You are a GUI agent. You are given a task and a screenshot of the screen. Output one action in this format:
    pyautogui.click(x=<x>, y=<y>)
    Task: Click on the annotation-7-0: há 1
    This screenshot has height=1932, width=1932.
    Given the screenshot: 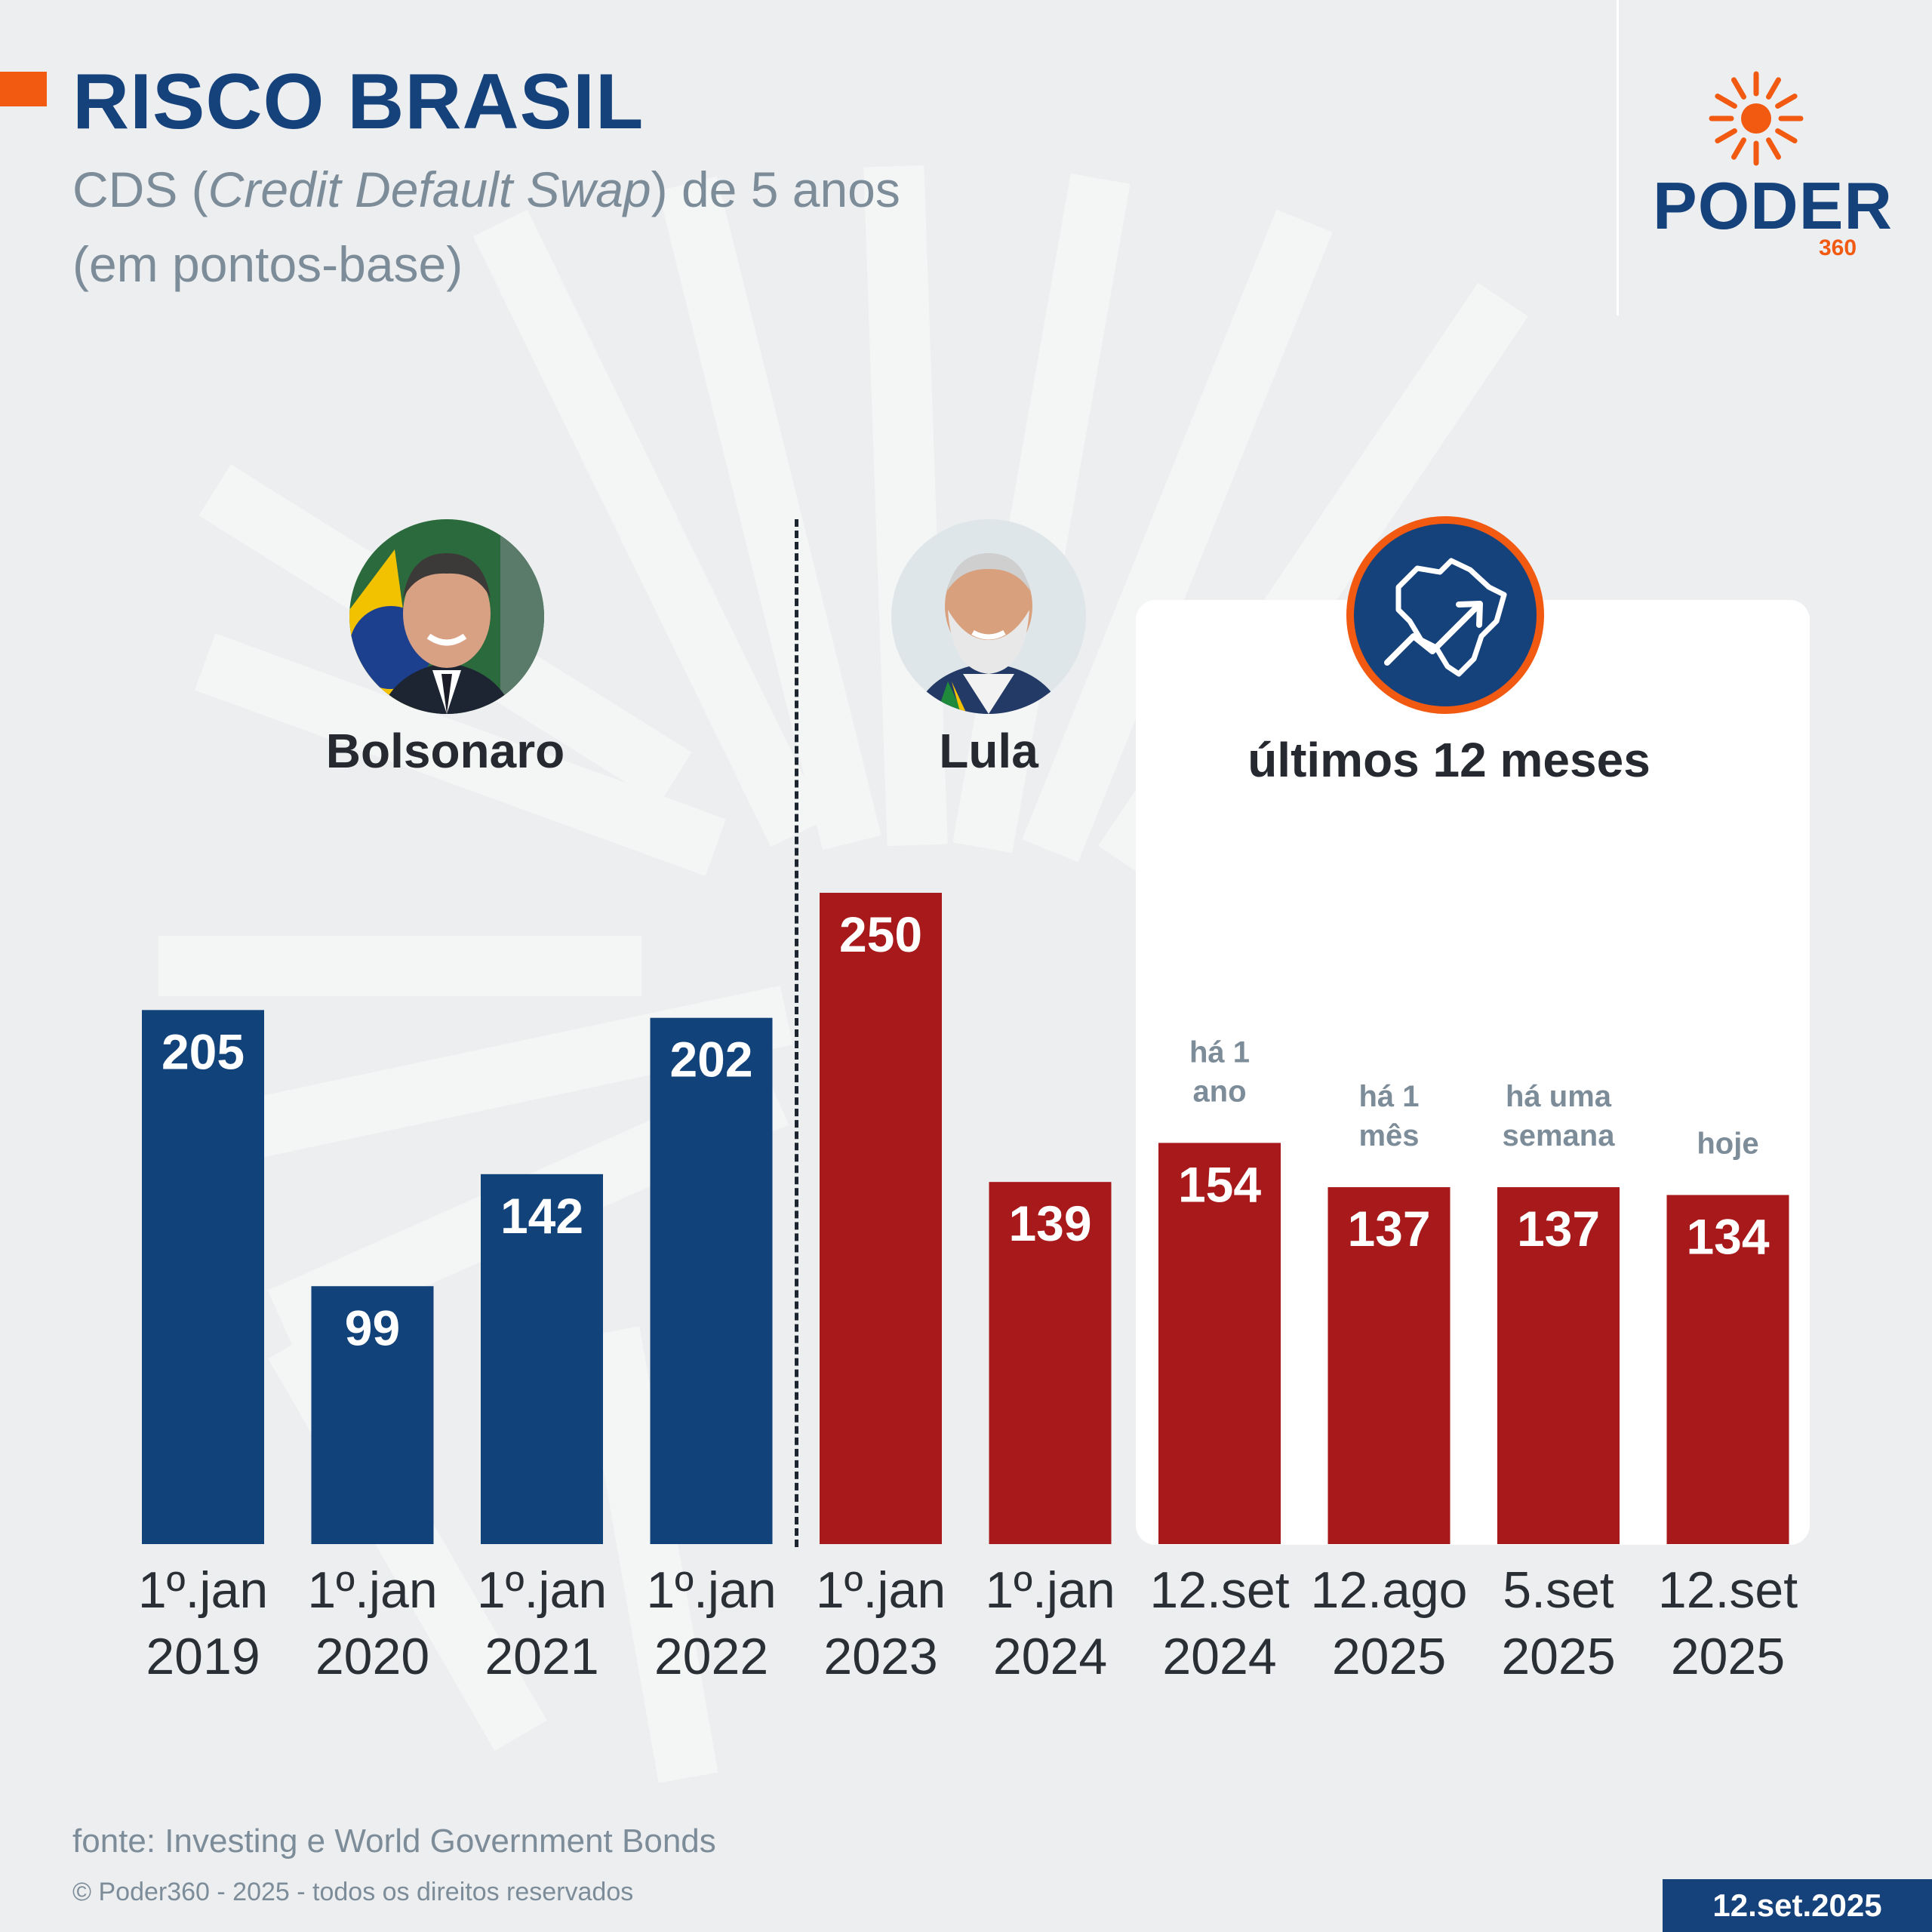 What is the action you would take?
    pyautogui.click(x=1388, y=1096)
    